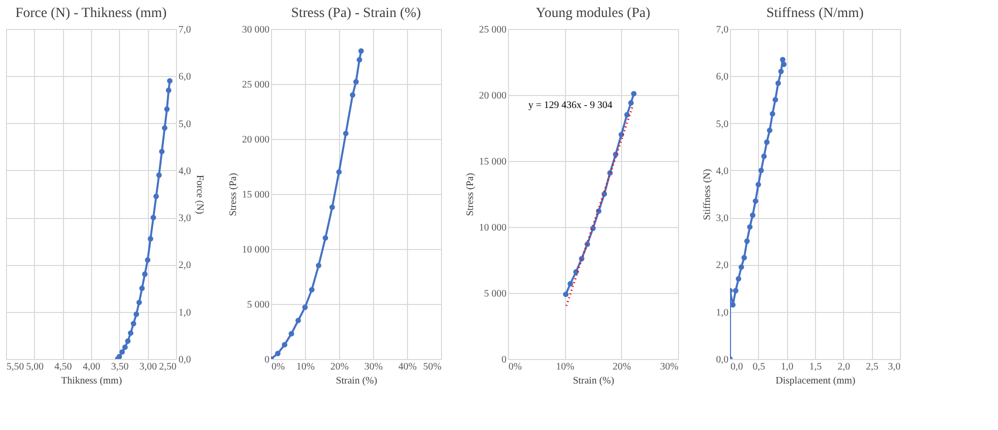 The width and height of the screenshot is (998, 430). Describe the element at coordinates (91, 13) in the screenshot. I see `chart-title: Force (N) - Thikness (mm)` at that location.